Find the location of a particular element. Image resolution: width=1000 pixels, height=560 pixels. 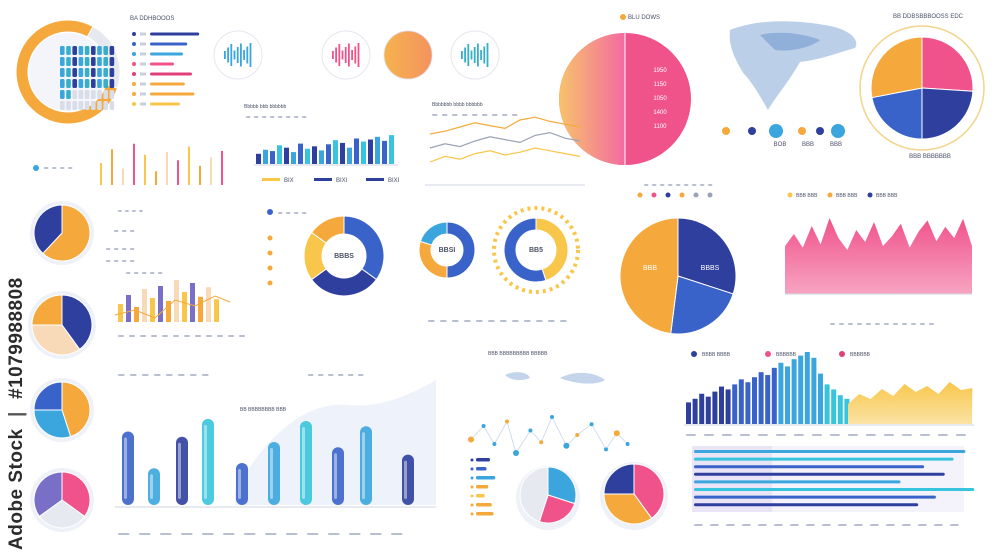

mix-legend-label: BBBBBB is located at coordinates (786, 355).